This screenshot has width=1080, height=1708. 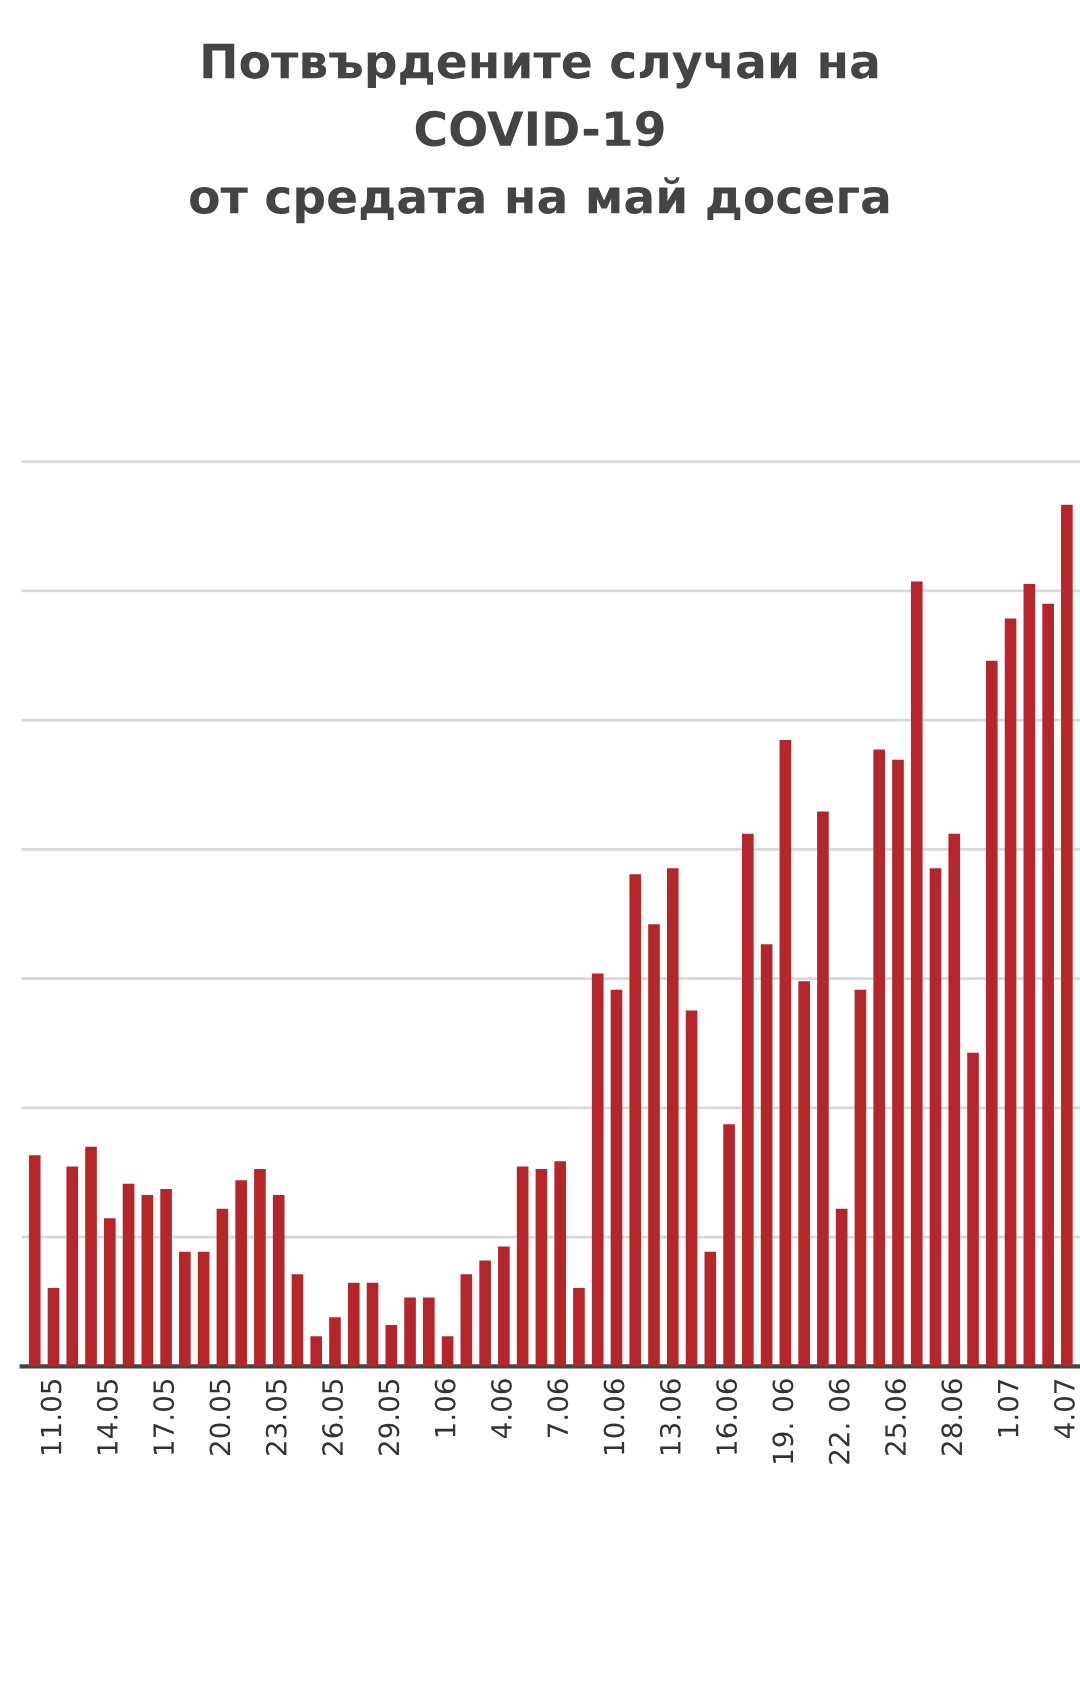 I want to click on x-tick-label: 29.05, so click(x=389, y=1417).